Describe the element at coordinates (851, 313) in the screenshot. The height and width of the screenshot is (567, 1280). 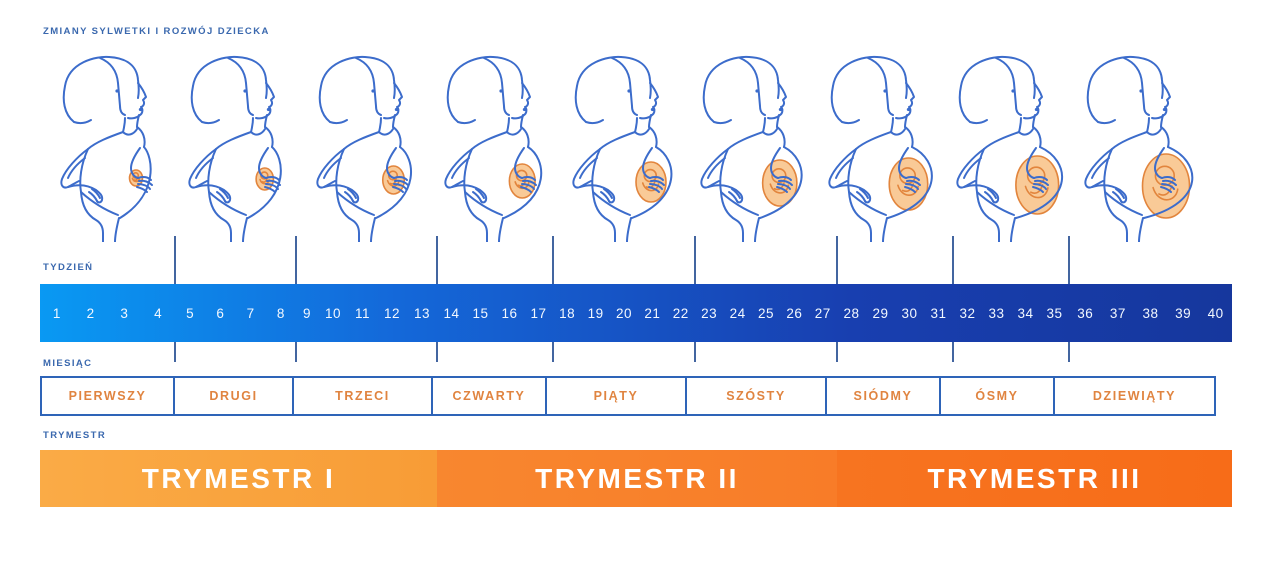
I see `week-number: 28` at that location.